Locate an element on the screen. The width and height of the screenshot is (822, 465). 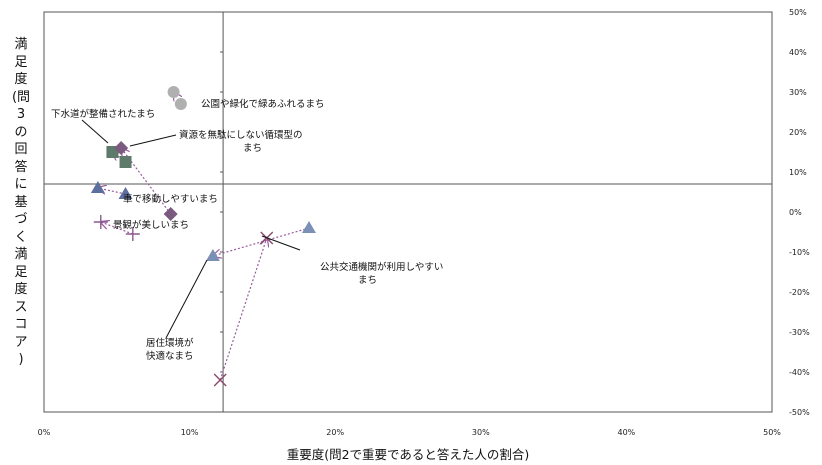
y-tick-label: -30% is located at coordinates (799, 332).